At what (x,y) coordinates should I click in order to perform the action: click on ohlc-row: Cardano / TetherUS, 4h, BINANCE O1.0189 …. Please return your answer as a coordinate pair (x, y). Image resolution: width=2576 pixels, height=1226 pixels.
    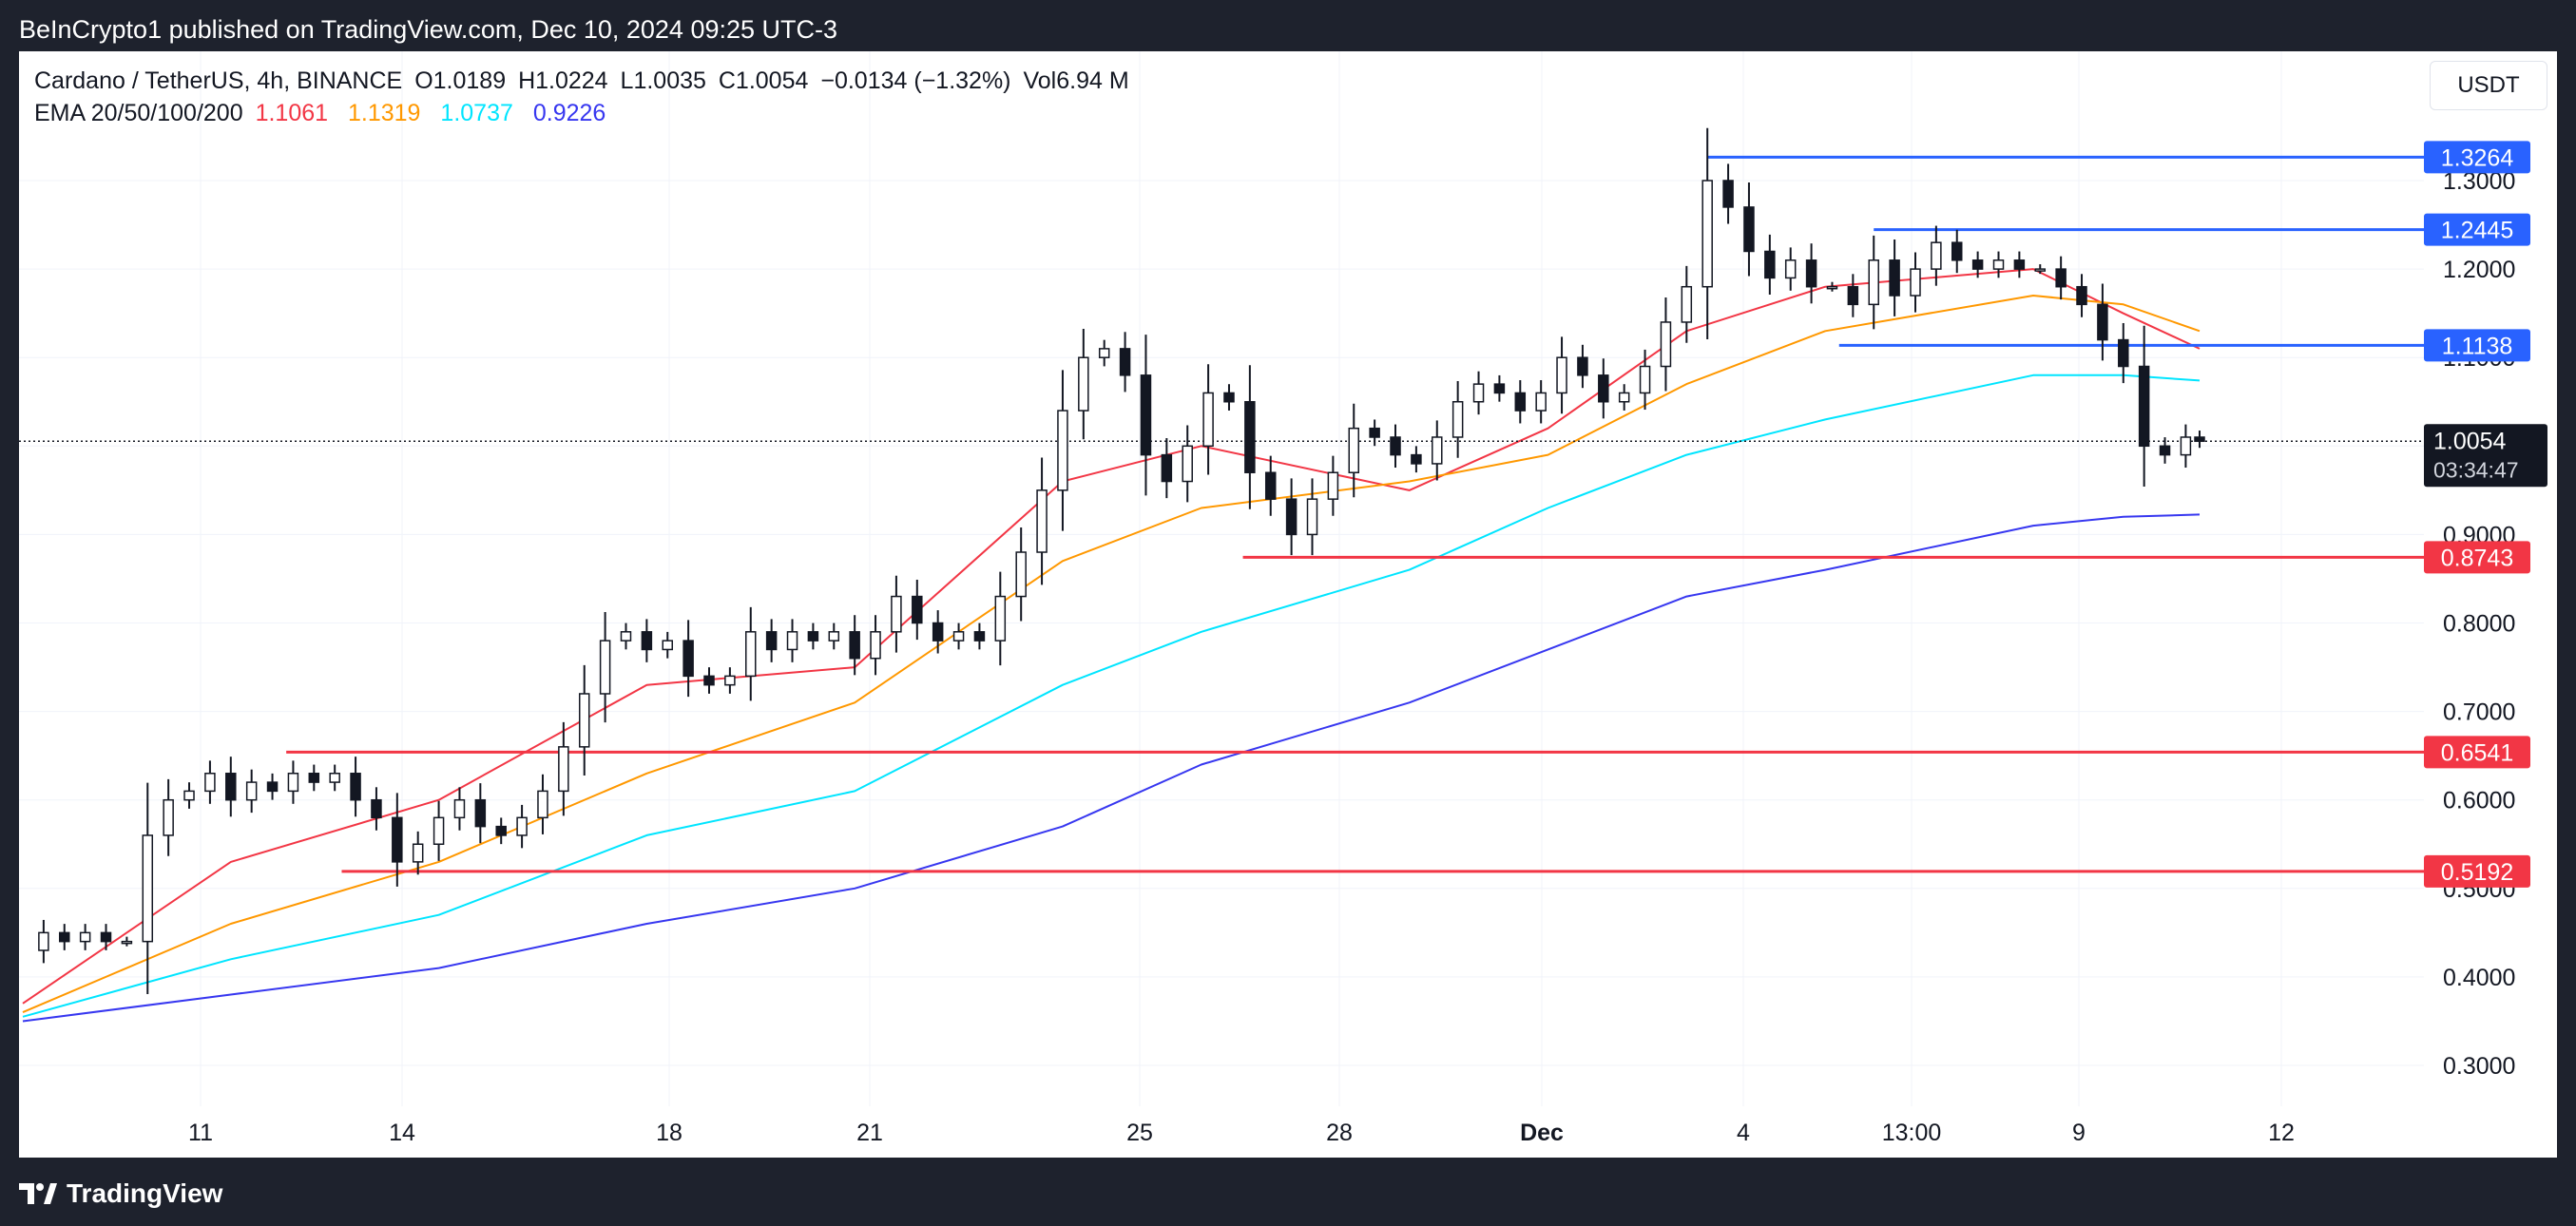
    Looking at the image, I should click on (584, 81).